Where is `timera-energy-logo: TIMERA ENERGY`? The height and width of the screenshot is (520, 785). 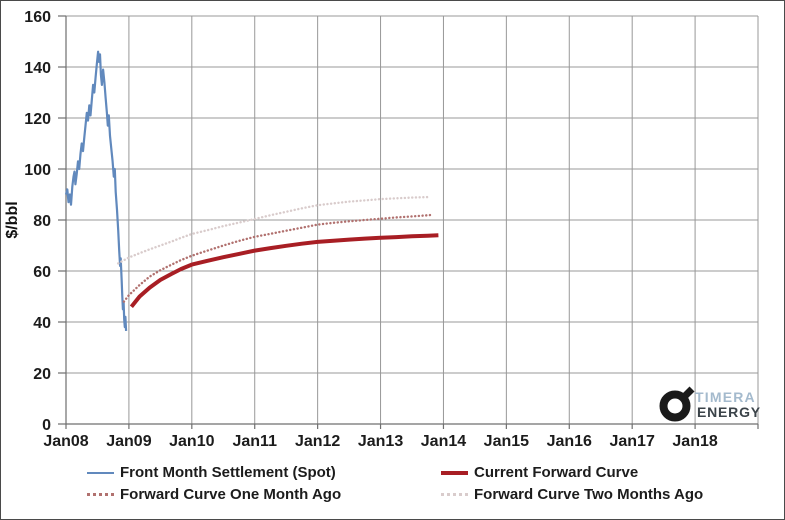 timera-energy-logo: TIMERA ENERGY is located at coordinates (710, 404).